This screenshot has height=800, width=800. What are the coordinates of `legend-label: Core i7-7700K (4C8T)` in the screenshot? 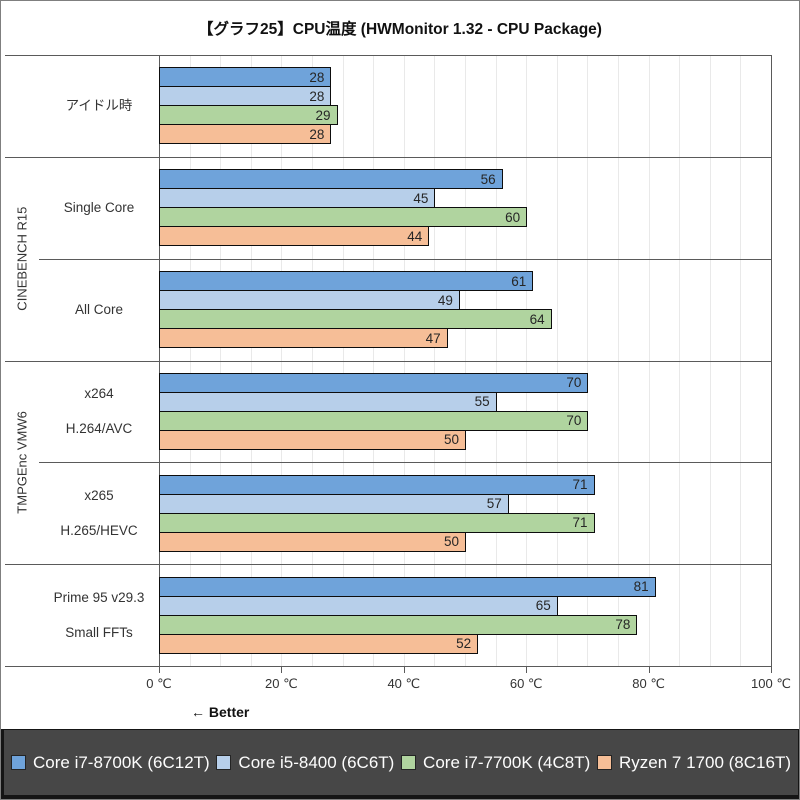 It's located at (507, 762).